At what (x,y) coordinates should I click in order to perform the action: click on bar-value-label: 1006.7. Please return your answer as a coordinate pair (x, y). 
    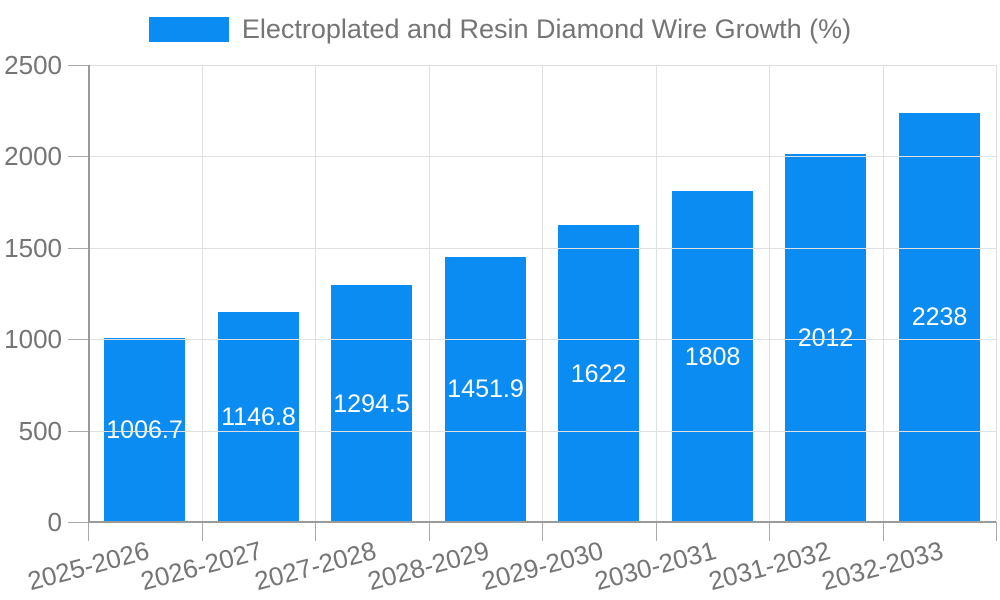
    Looking at the image, I should click on (144, 430).